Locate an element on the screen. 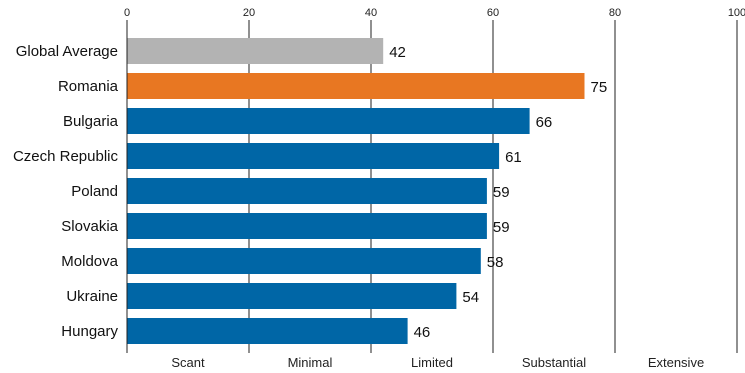 The image size is (745, 373). category-label: Slovakia is located at coordinates (89, 226).